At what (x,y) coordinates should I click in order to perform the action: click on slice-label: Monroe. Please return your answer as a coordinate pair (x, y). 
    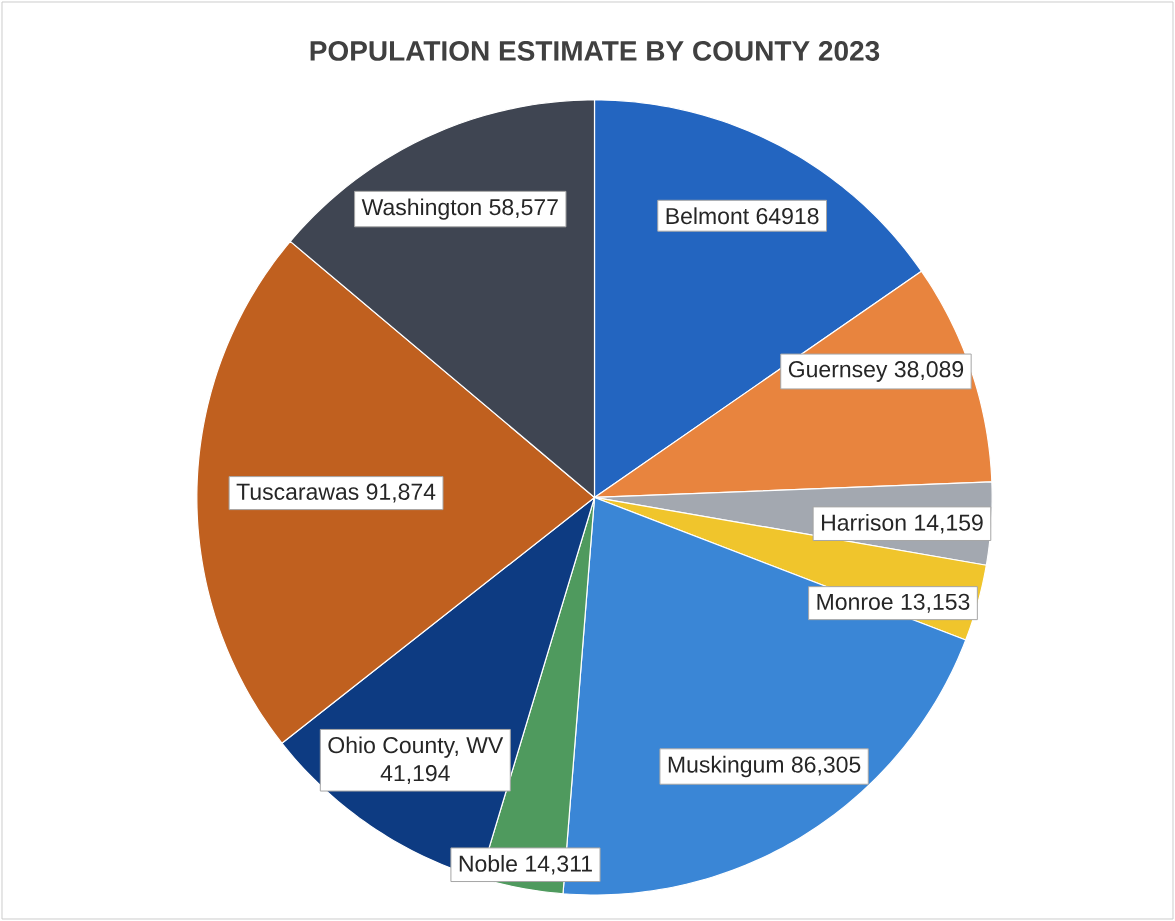
    Looking at the image, I should click on (855, 601).